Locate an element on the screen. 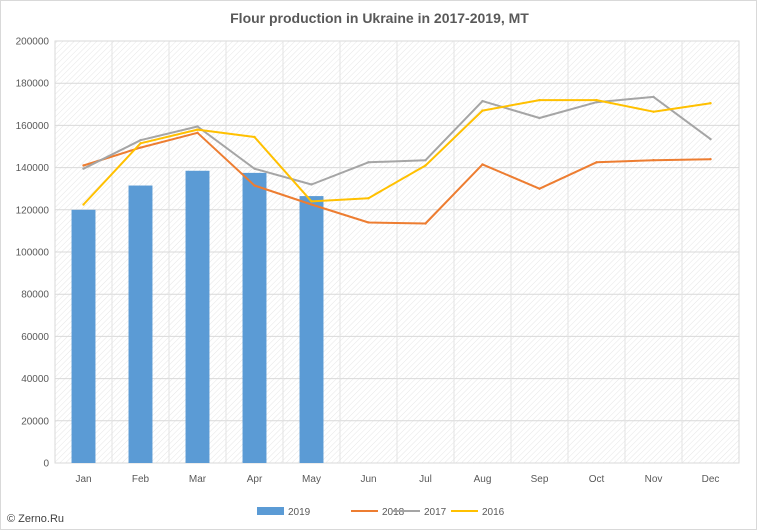  point-2017-jul is located at coordinates (425, 160).